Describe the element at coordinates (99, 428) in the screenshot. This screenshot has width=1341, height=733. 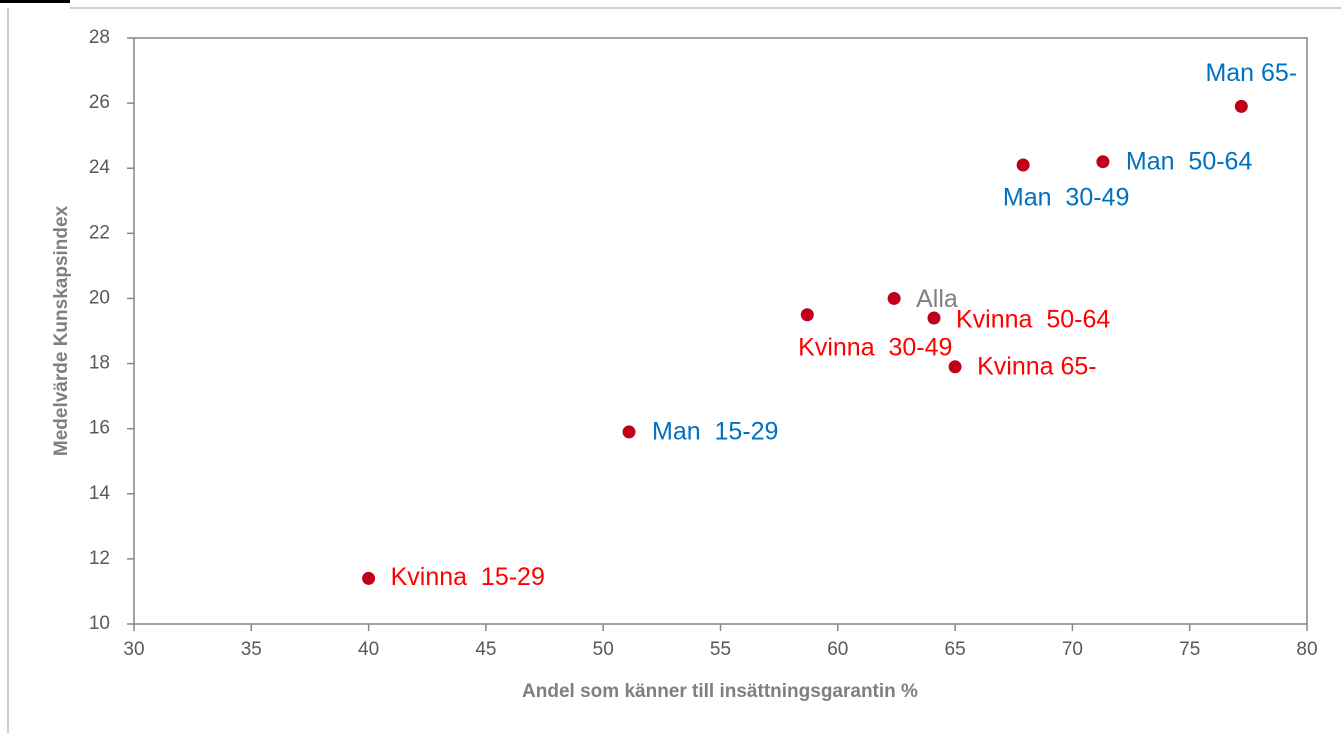
I see `y-tick-label: 16` at that location.